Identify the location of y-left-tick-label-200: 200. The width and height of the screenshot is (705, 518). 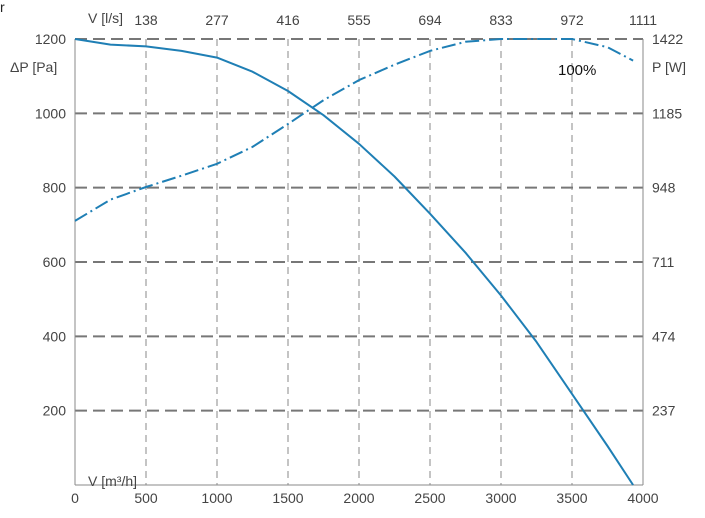
(55, 411).